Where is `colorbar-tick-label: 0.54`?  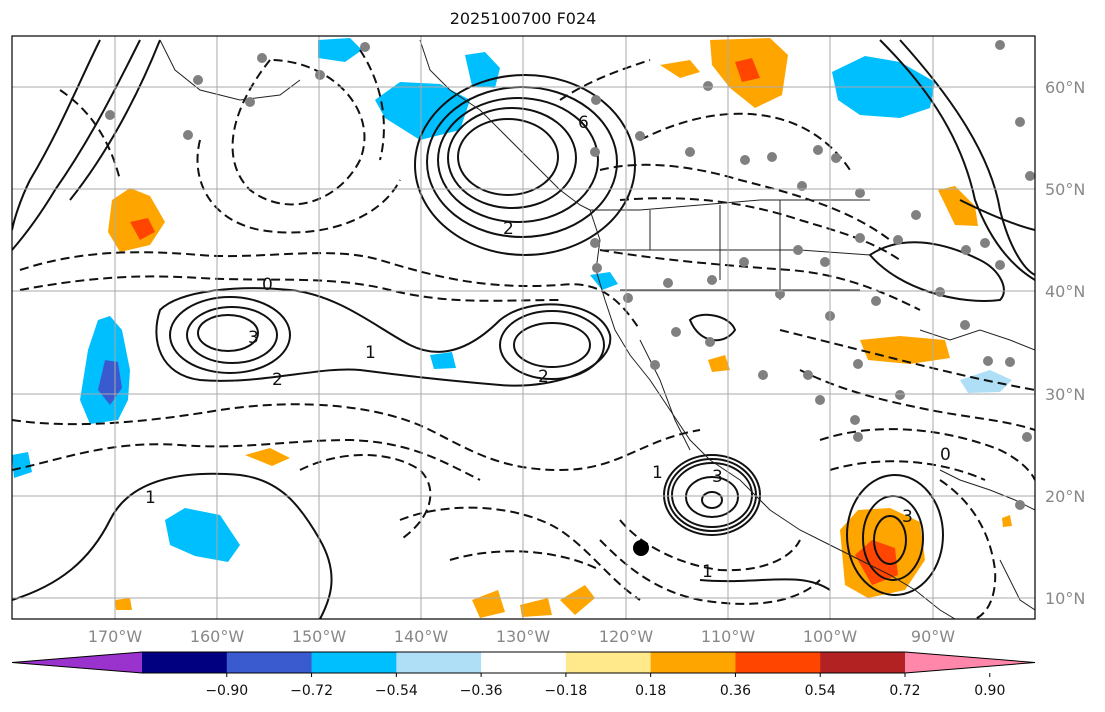
colorbar-tick-label: 0.54 is located at coordinates (820, 691).